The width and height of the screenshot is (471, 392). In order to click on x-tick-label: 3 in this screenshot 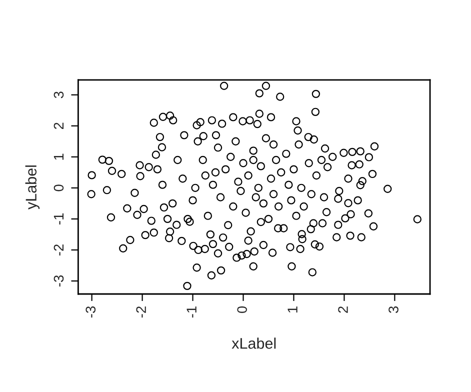, I will do `click(393, 309)`.